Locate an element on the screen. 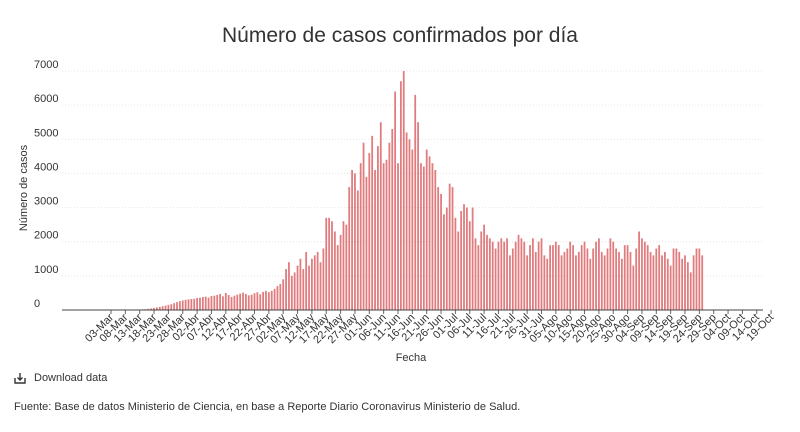  y-ticks: 0 1000 2000 3000 4000 5000 6000 7000 is located at coordinates (46, 184).